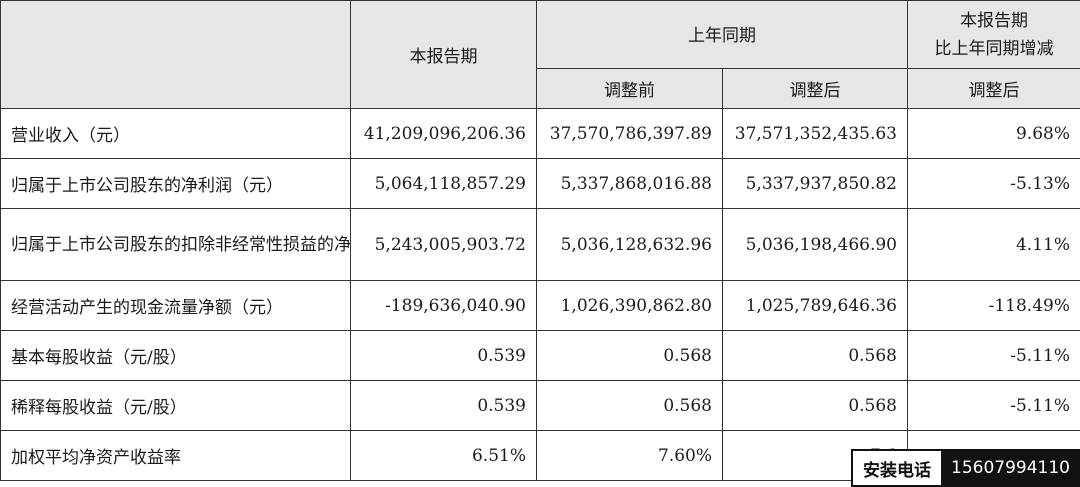 The height and width of the screenshot is (487, 1080). Describe the element at coordinates (815, 244) in the screenshot. I see `after-adjust-value: 5,036,198,466.90` at that location.